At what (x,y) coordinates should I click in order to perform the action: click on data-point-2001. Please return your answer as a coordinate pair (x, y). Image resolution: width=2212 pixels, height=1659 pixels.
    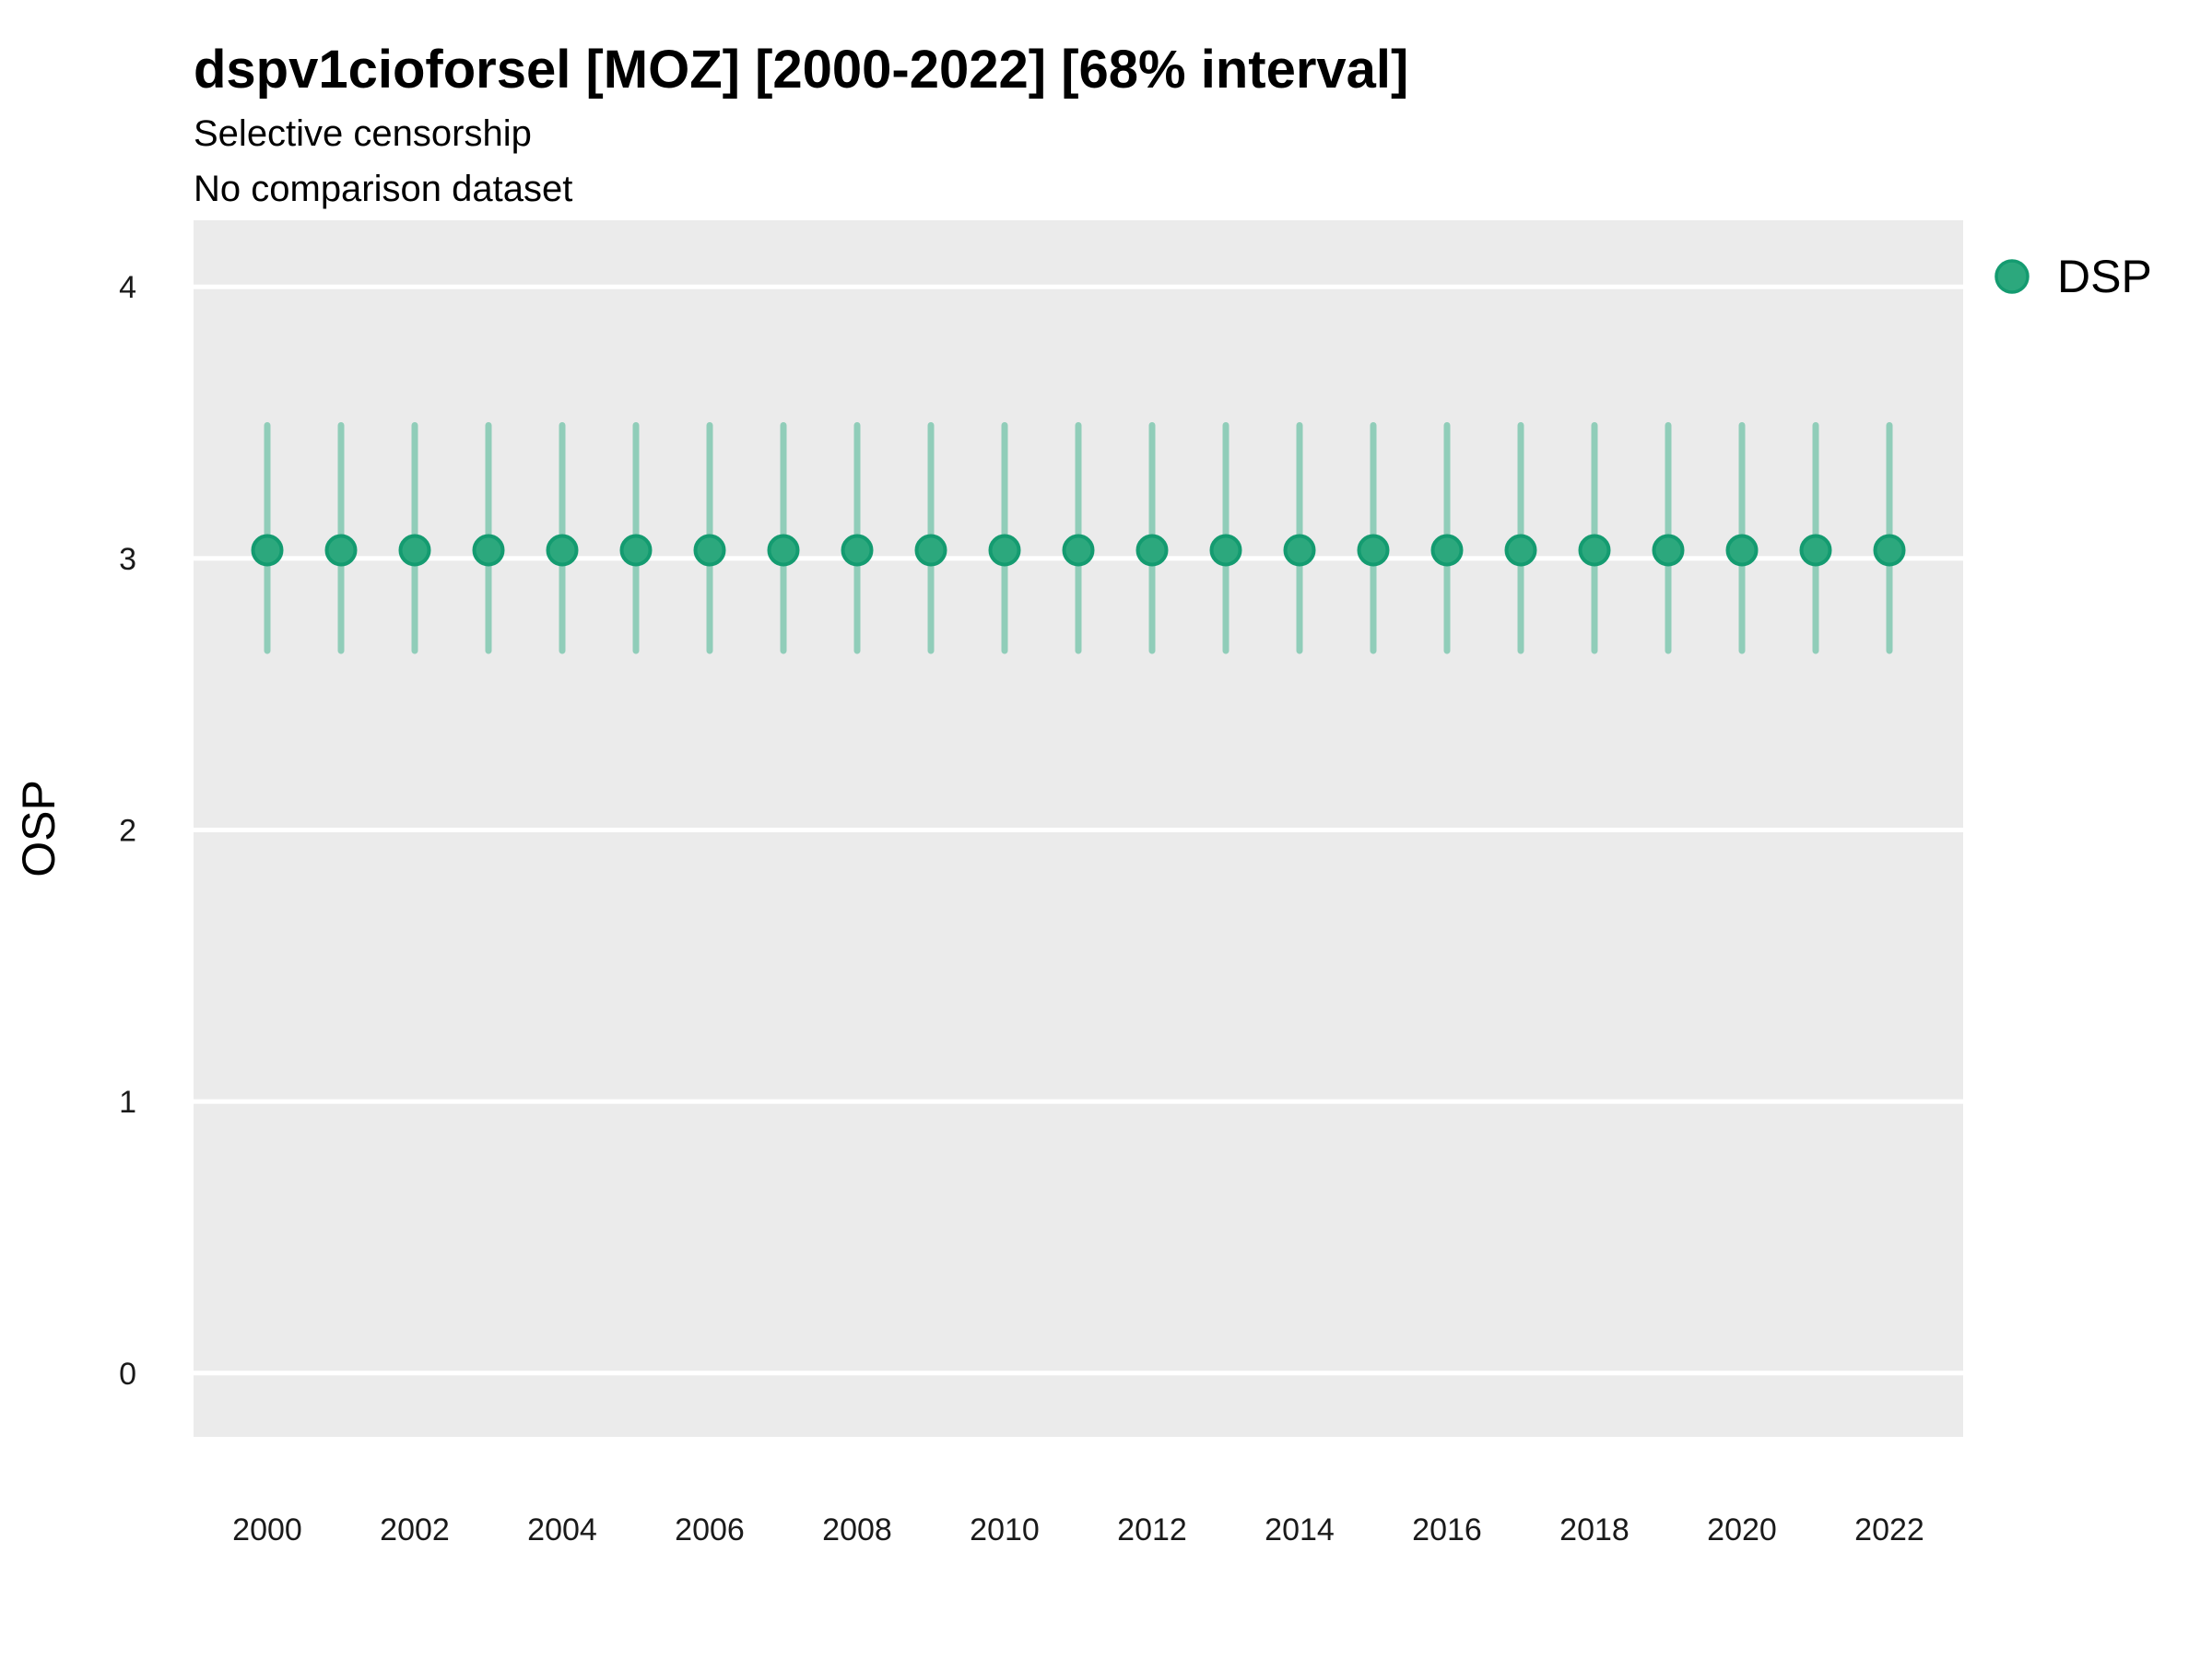
    Looking at the image, I should click on (341, 550).